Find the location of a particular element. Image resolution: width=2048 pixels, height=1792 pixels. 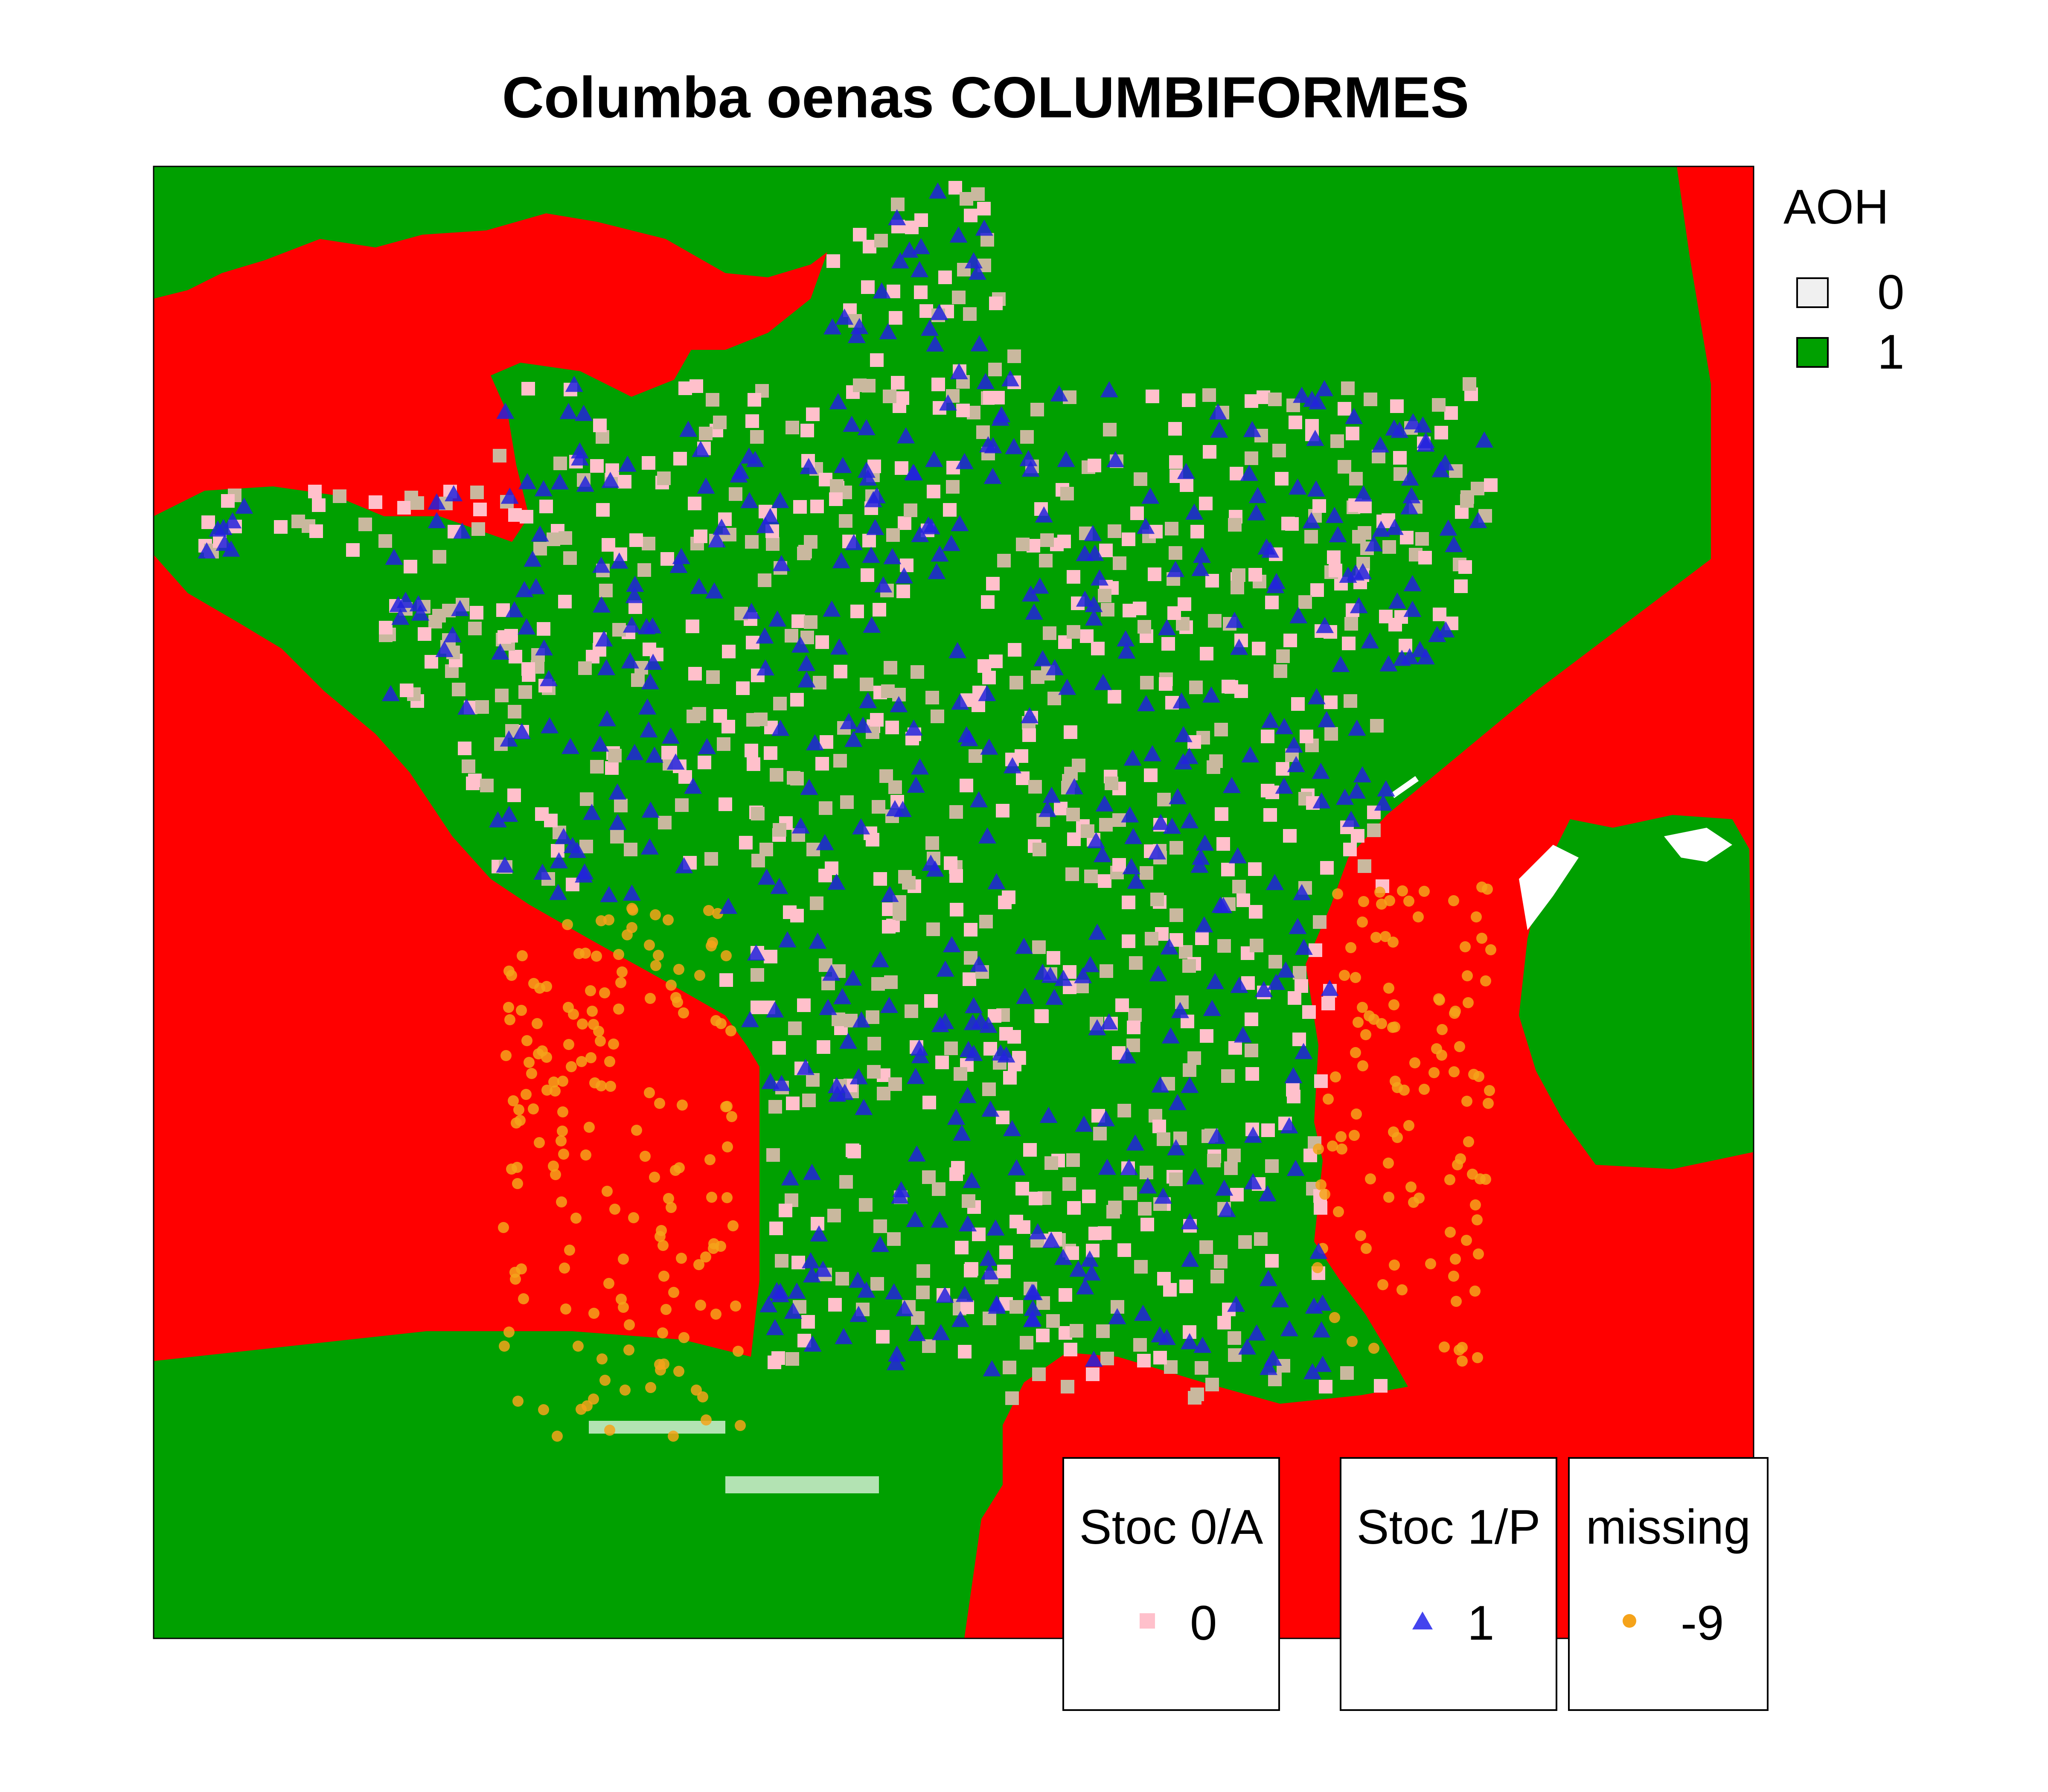

square-icon is located at coordinates (1147, 1621).